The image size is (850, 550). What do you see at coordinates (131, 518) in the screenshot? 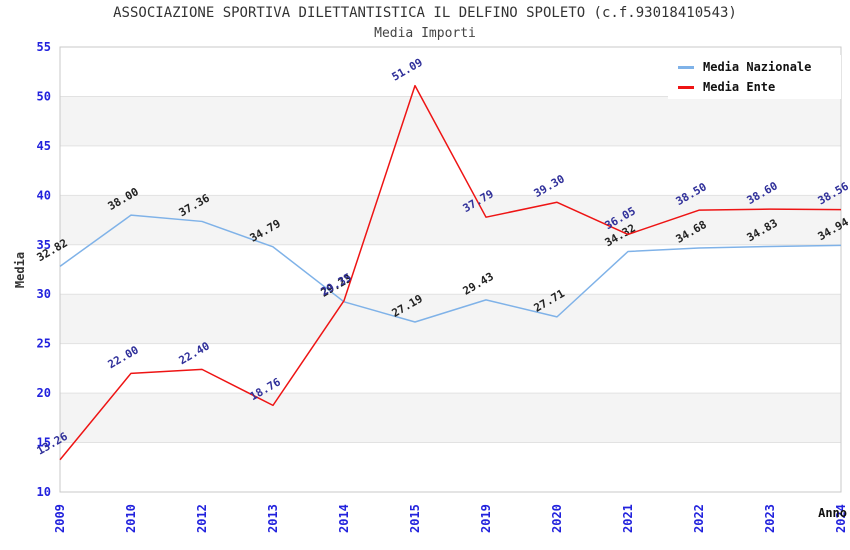
I see `x-tick-label: 2010` at bounding box center [131, 518].